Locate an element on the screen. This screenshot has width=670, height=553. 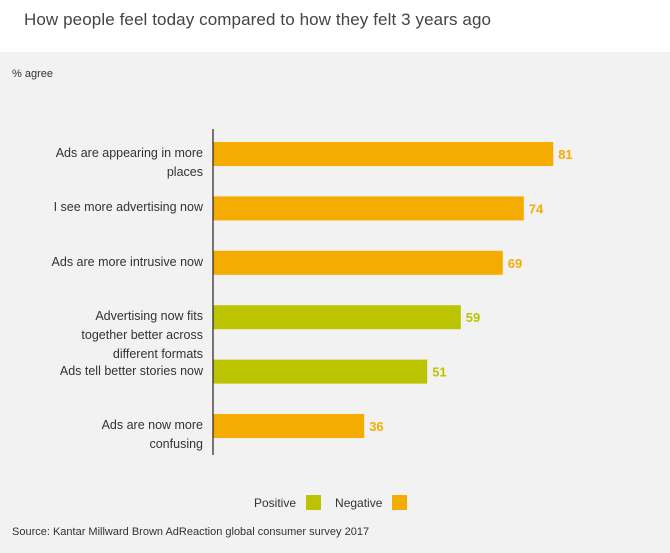
data-label-1: 81 is located at coordinates (565, 154).